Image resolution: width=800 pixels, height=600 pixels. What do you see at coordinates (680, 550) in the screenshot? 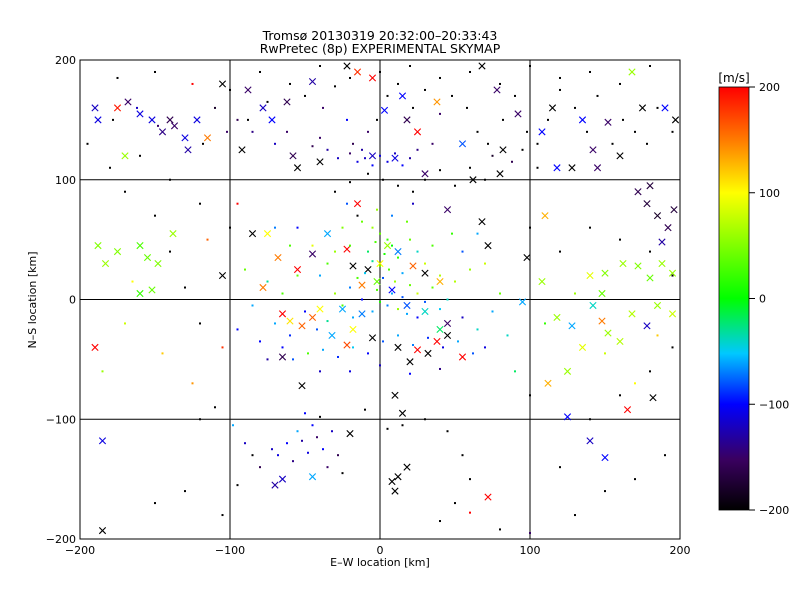
I see `x-tick-label: 200` at bounding box center [680, 550].